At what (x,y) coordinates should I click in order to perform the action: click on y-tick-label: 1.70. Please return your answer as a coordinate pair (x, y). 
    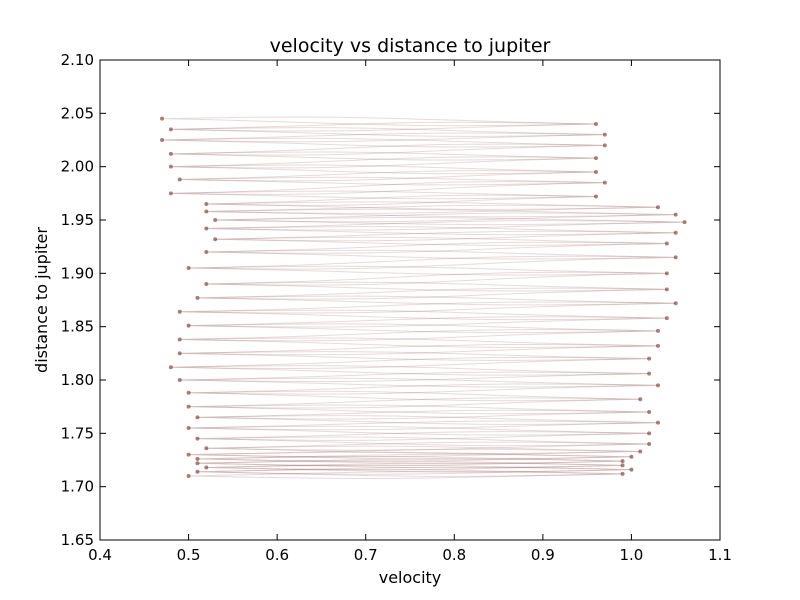
    Looking at the image, I should click on (77, 487).